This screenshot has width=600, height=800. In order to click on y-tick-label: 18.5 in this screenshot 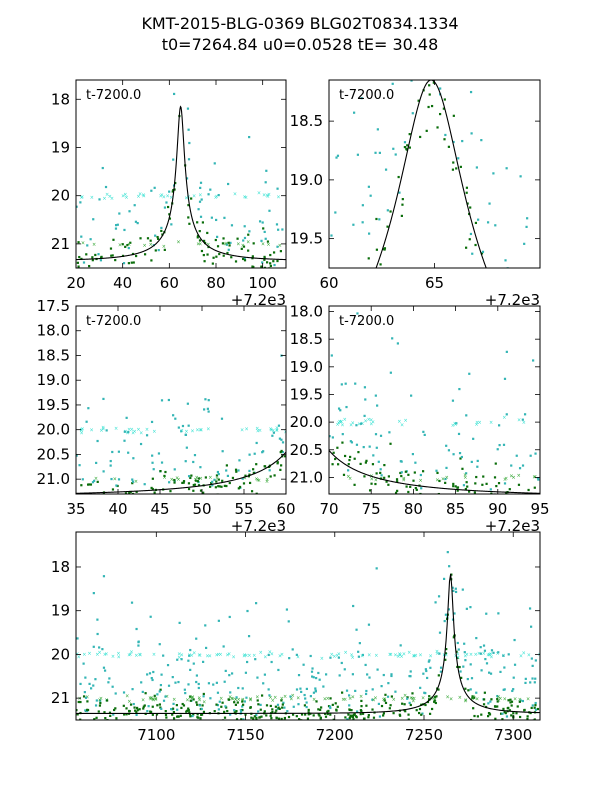, I will do `click(53, 355)`.